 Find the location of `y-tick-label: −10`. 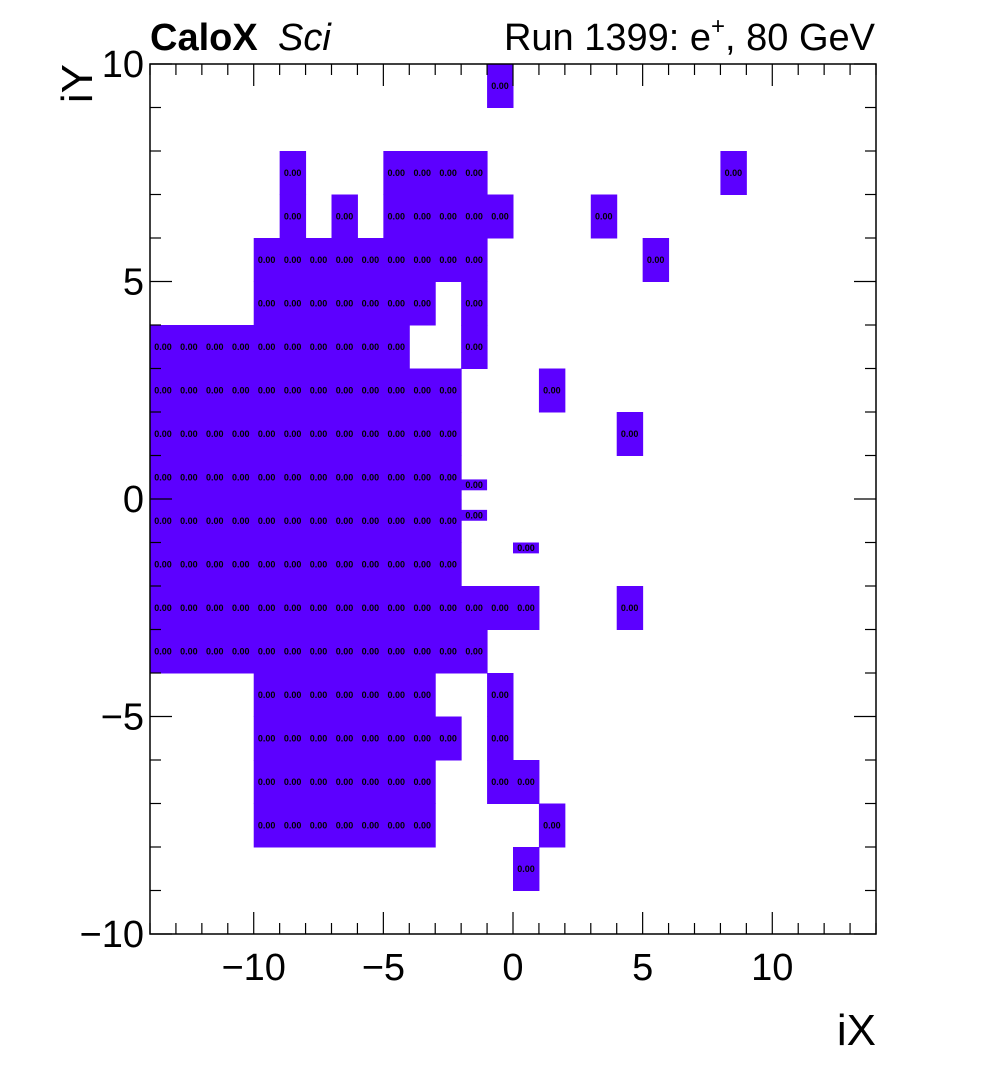

y-tick-label: −10 is located at coordinates (112, 935).